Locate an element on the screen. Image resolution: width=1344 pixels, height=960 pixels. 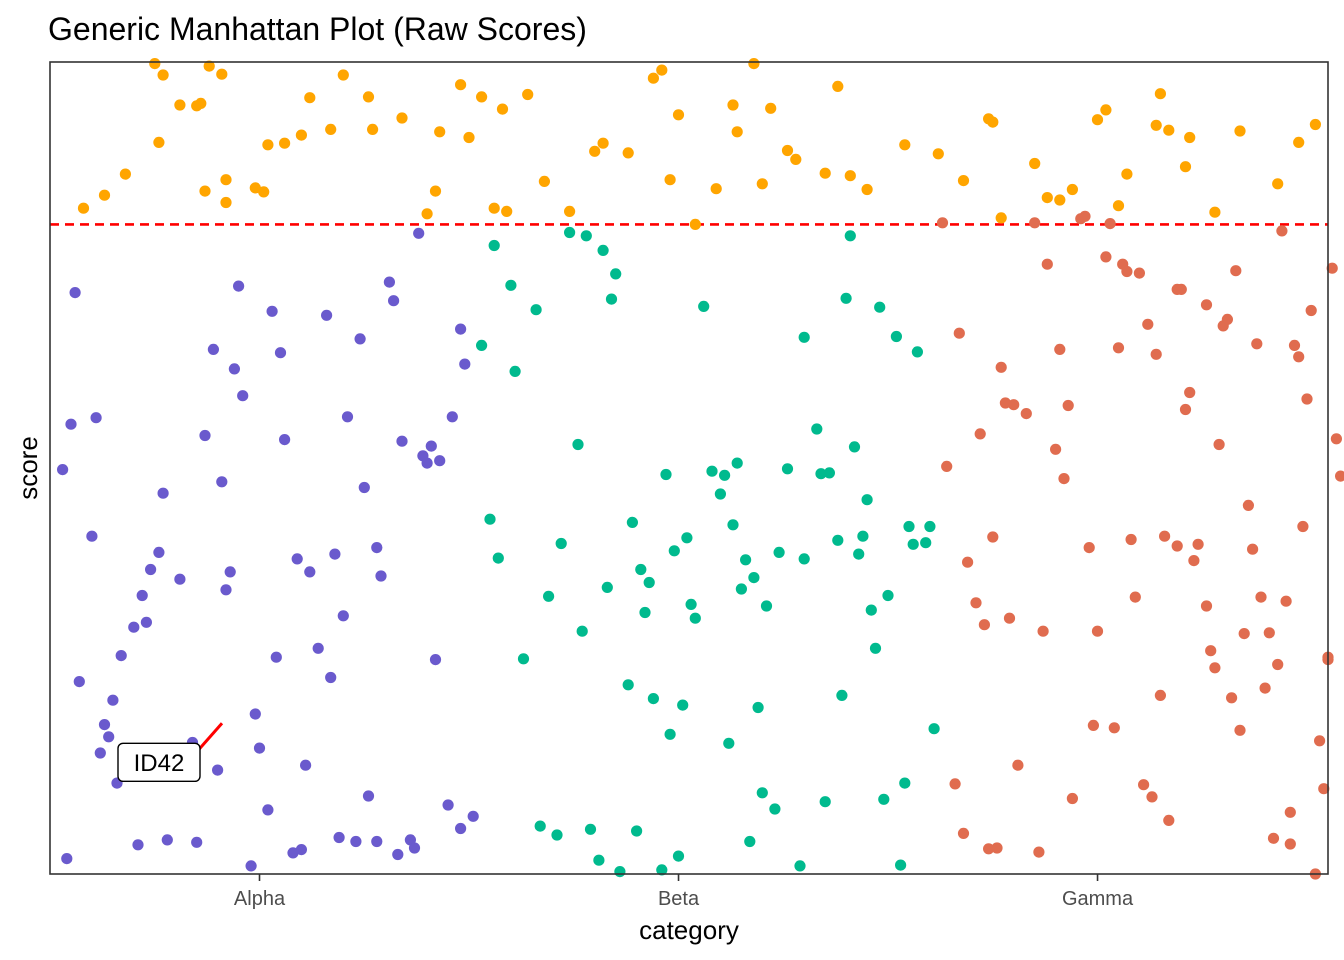
x-tick-label-beta: Beta is located at coordinates (679, 899).